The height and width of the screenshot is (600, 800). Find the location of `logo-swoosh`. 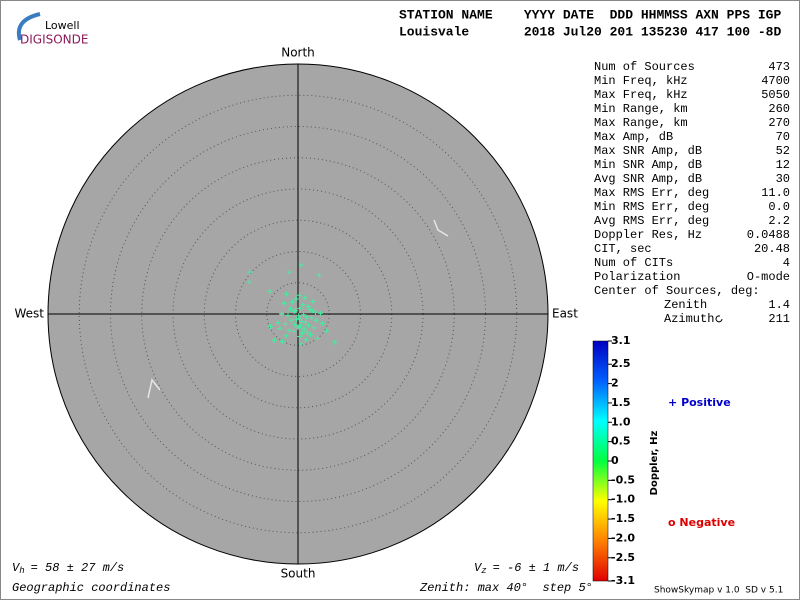

logo-swoosh is located at coordinates (29, 26).